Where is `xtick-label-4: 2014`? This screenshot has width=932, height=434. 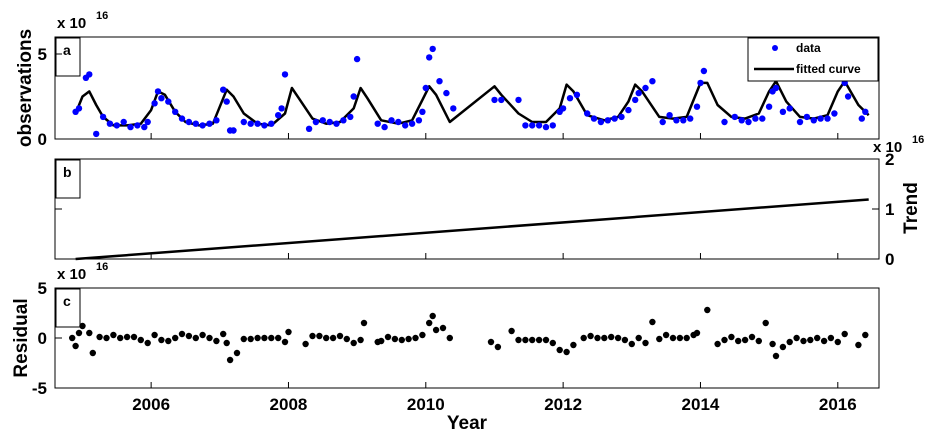 xtick-label-4: 2014 is located at coordinates (701, 404).